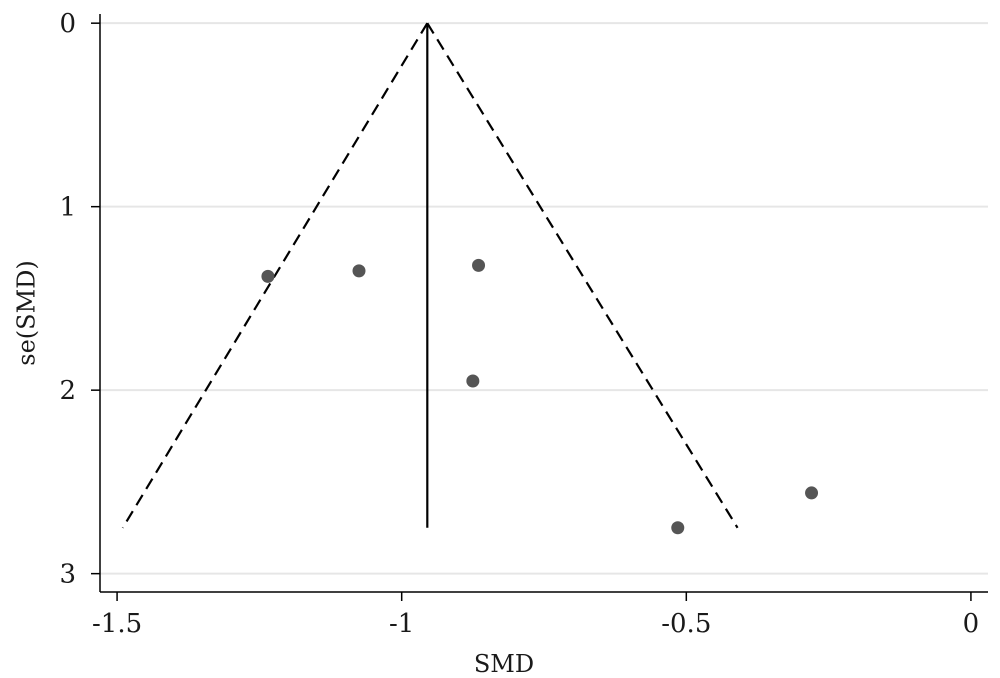  Describe the element at coordinates (67, 24) in the screenshot. I see `y-tick-label: 0` at that location.